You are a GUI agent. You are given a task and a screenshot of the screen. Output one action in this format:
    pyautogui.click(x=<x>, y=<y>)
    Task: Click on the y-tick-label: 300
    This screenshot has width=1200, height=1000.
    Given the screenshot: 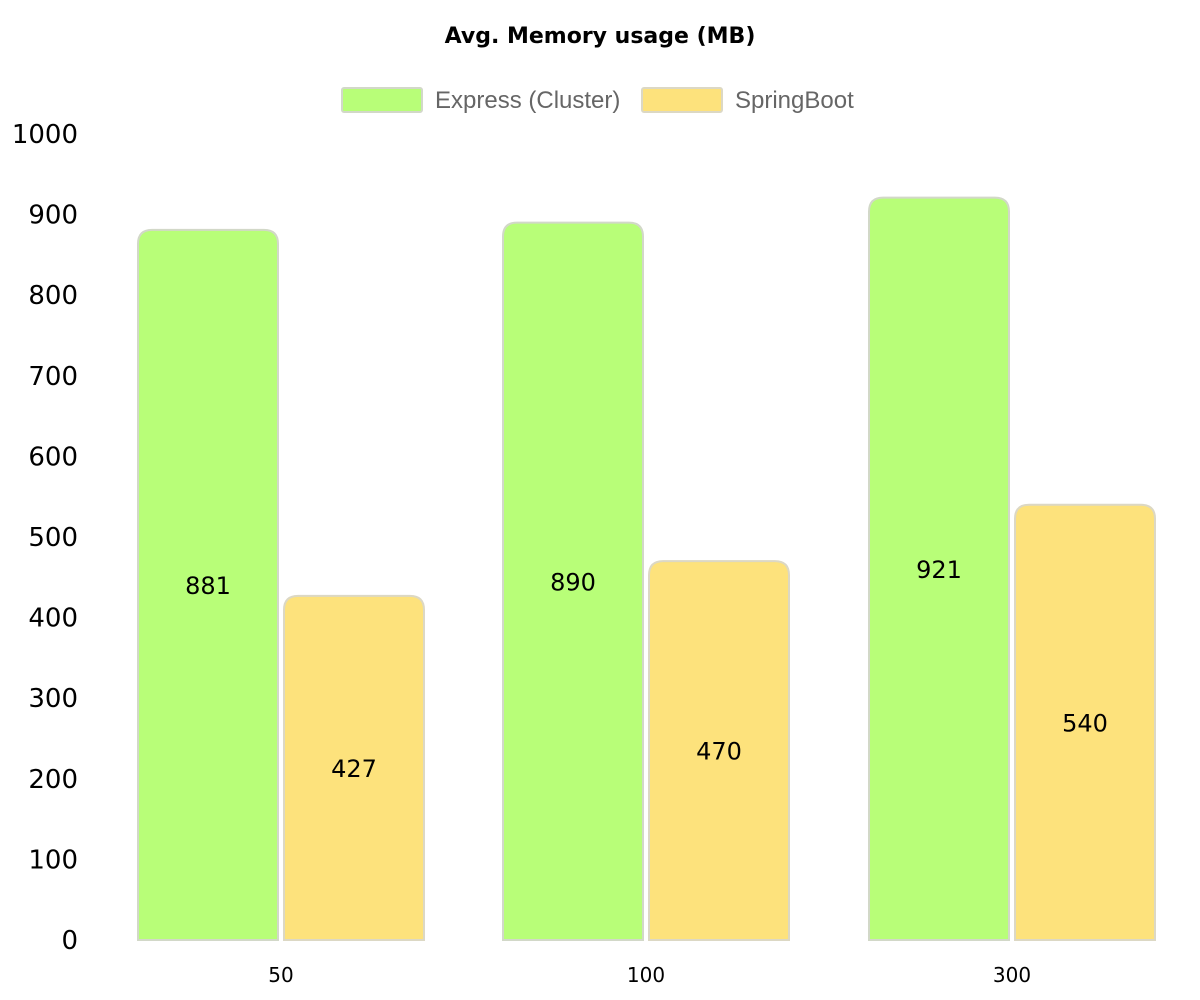 What is the action you would take?
    pyautogui.click(x=53, y=699)
    